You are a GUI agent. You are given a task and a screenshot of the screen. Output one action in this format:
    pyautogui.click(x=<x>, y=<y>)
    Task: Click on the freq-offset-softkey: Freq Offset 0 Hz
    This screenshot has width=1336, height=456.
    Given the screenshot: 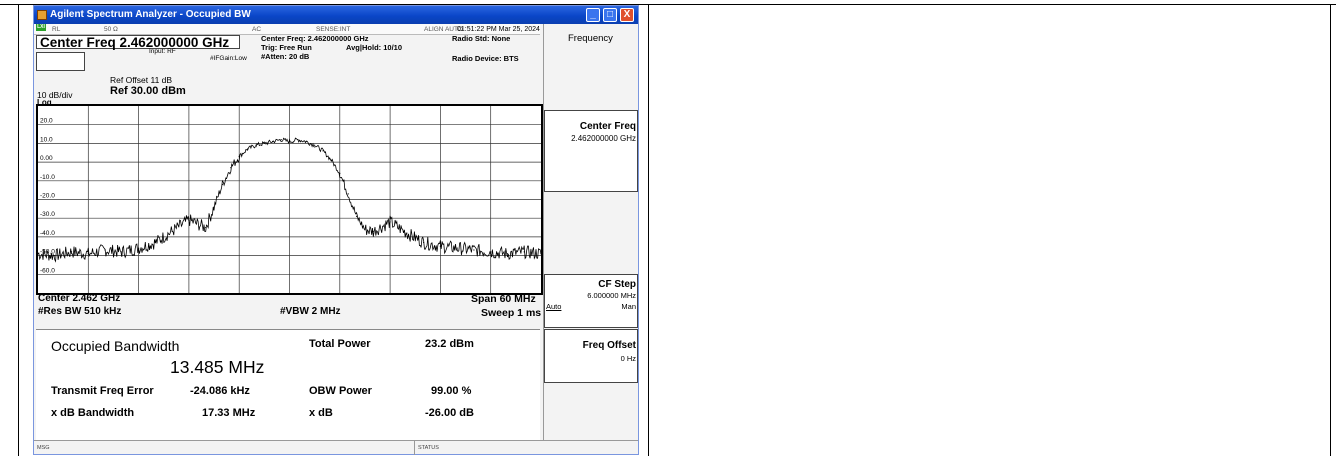 What is the action you would take?
    pyautogui.click(x=591, y=356)
    